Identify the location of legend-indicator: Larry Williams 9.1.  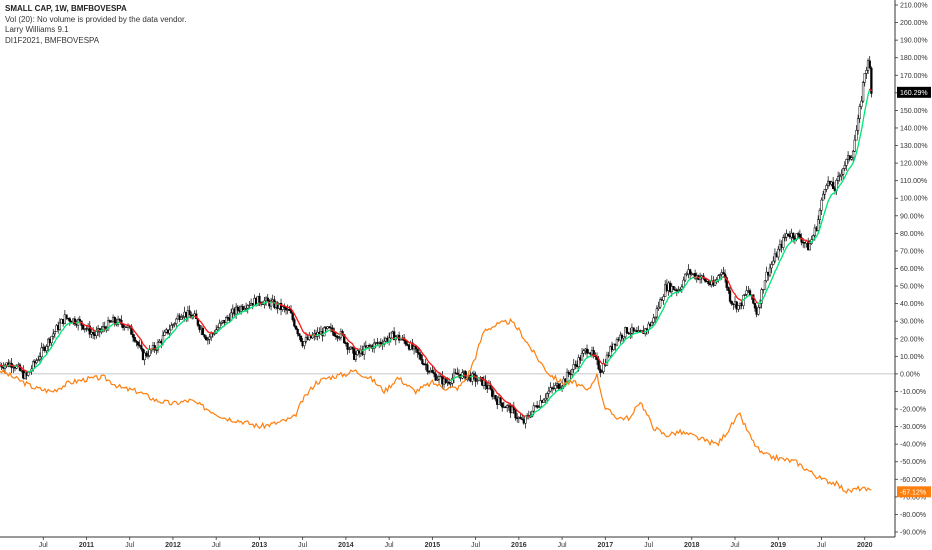
(37, 29).